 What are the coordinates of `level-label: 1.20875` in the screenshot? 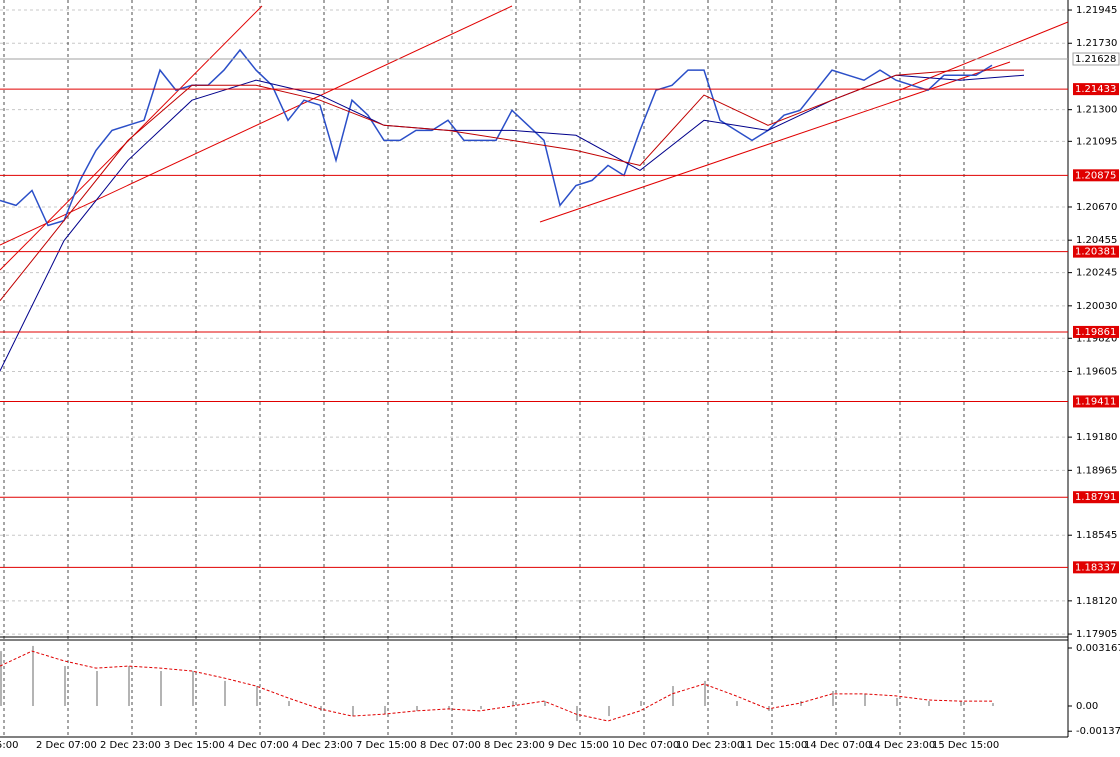 It's located at (1095, 175).